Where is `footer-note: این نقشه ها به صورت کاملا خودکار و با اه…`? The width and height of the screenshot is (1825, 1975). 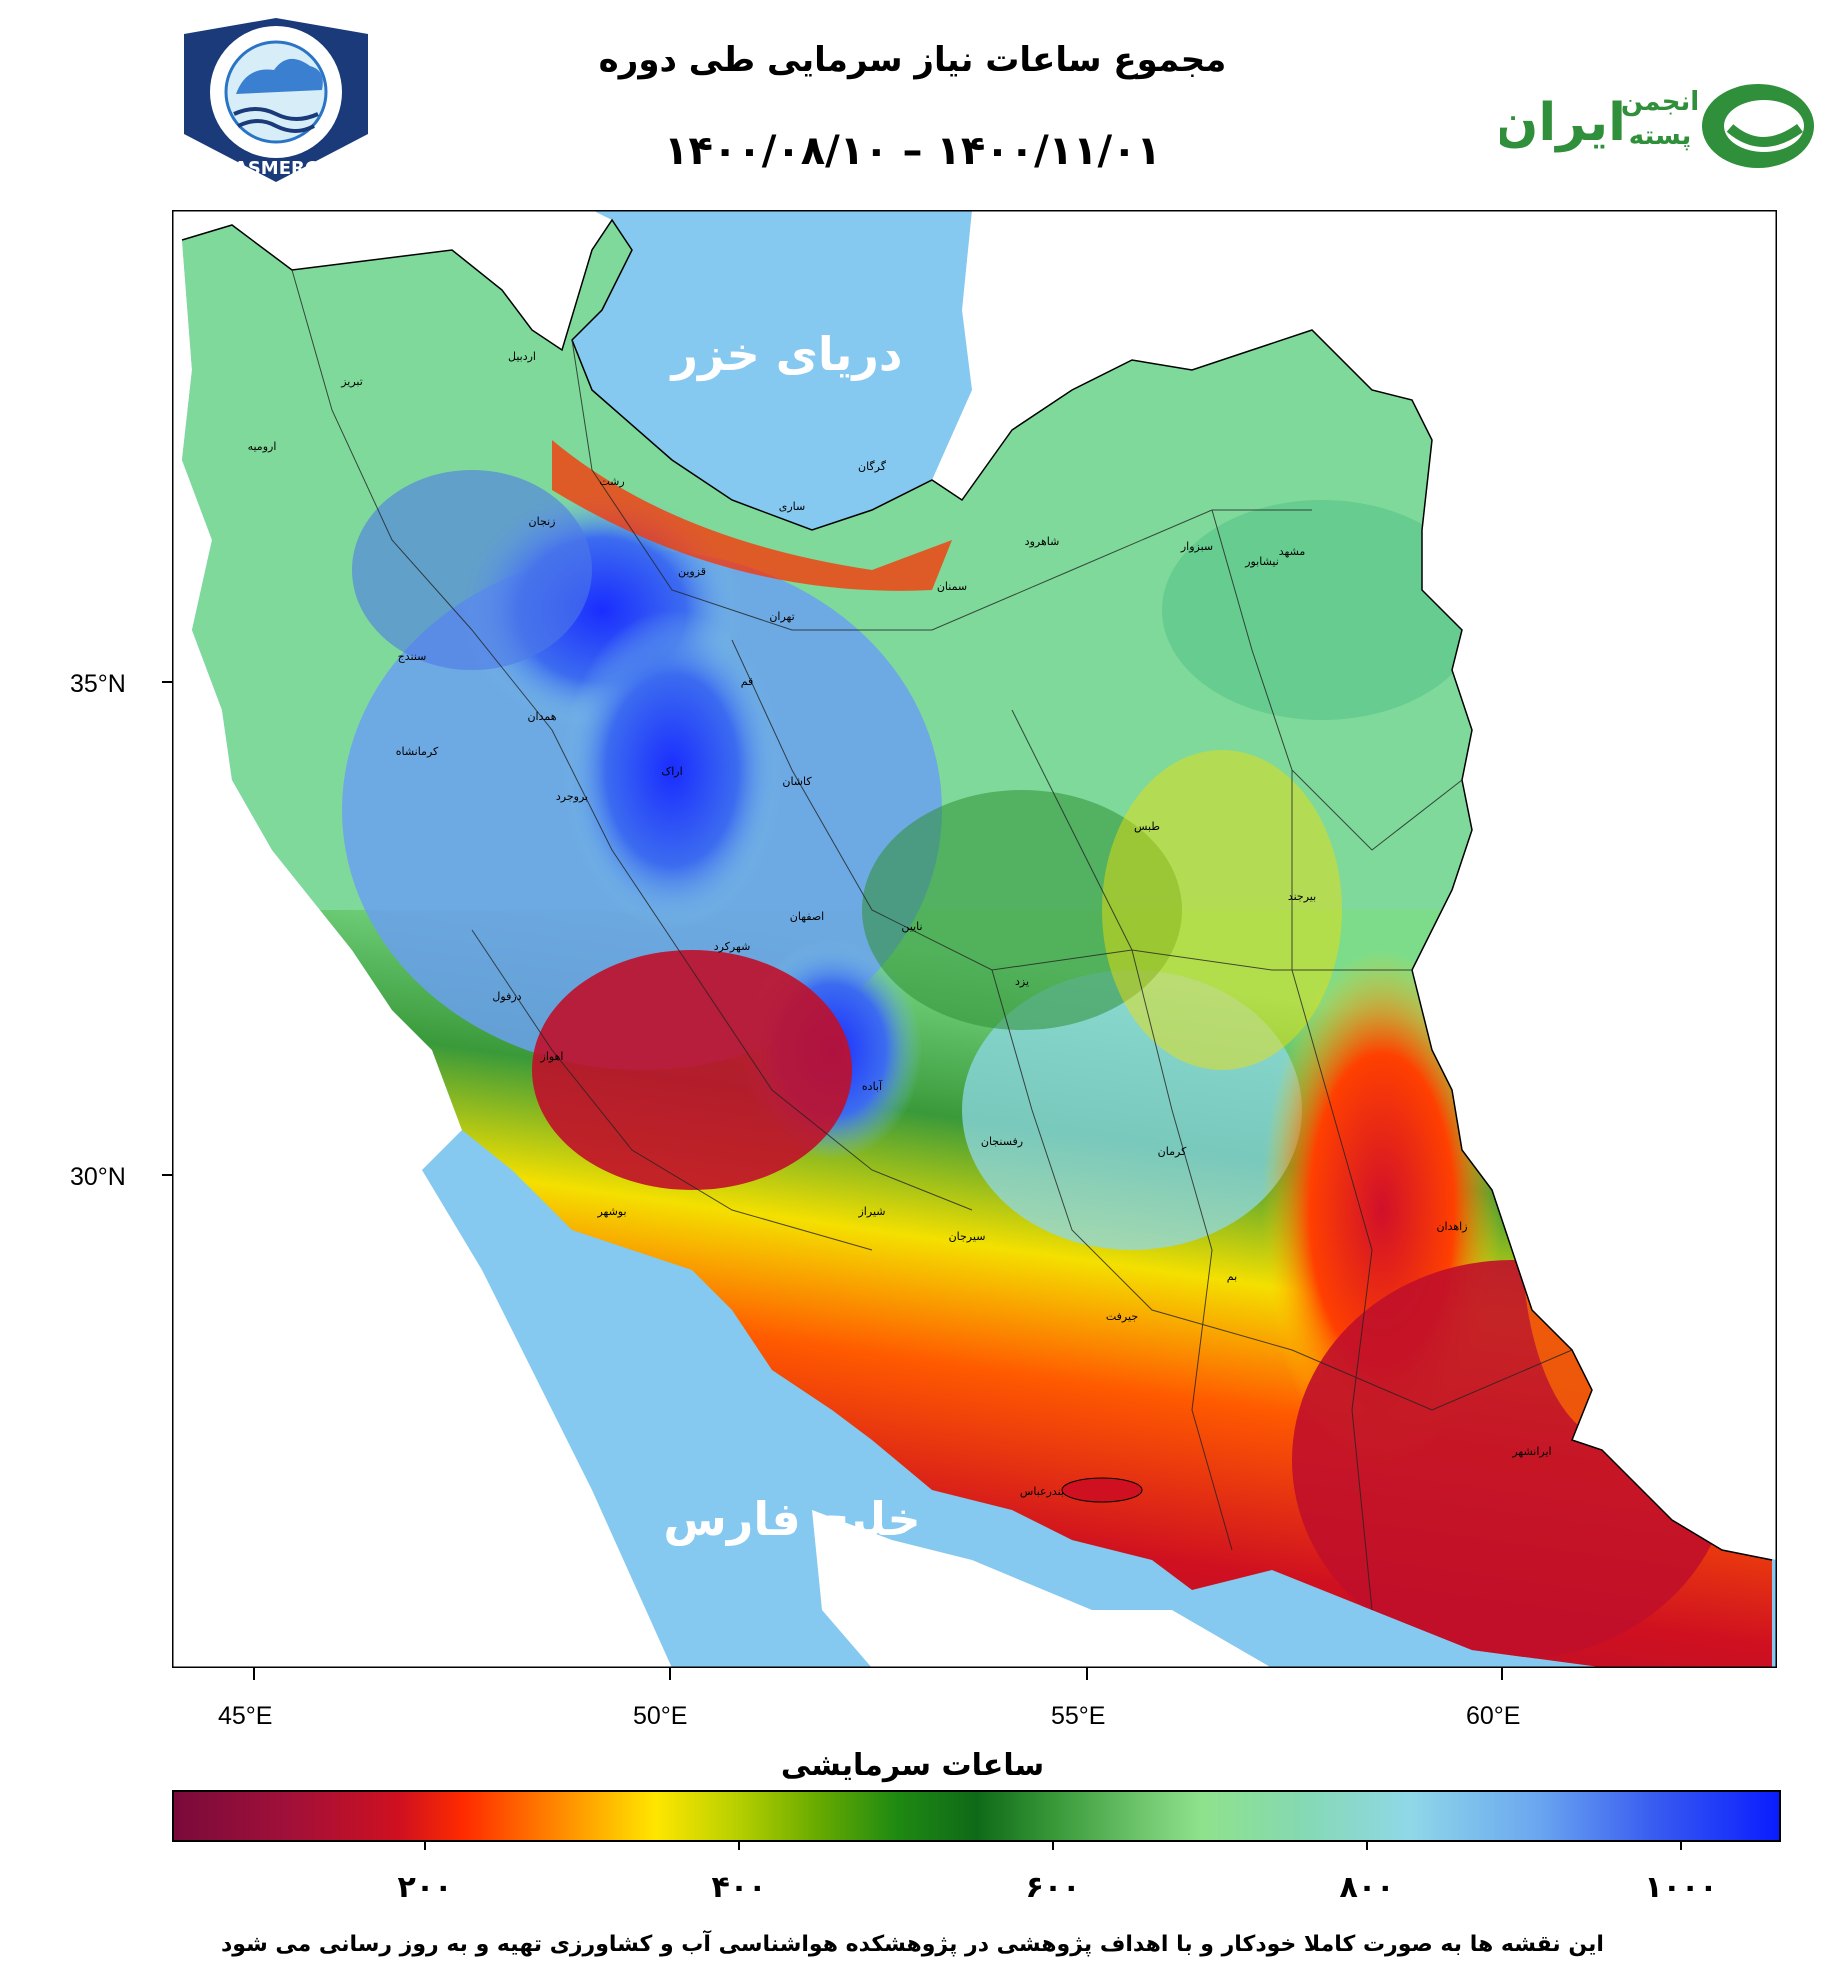 footer-note: این نقشه ها به صورت کاملا خودکار و با اه… is located at coordinates (912, 1944).